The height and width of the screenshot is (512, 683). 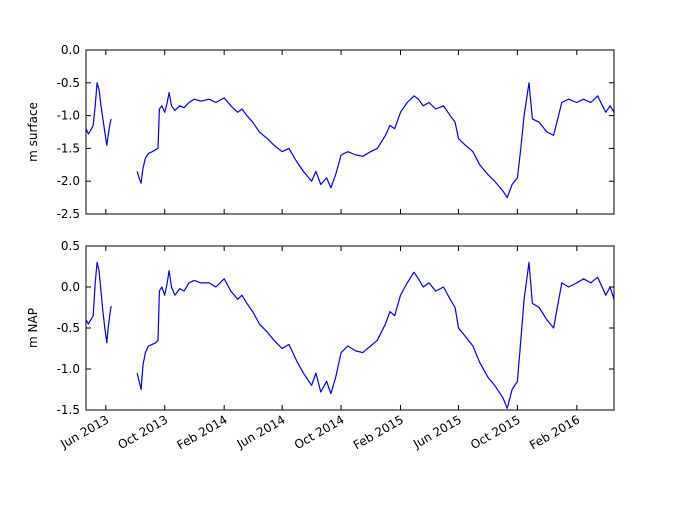 I want to click on y-tick-label-top: -1.0, so click(x=68, y=116).